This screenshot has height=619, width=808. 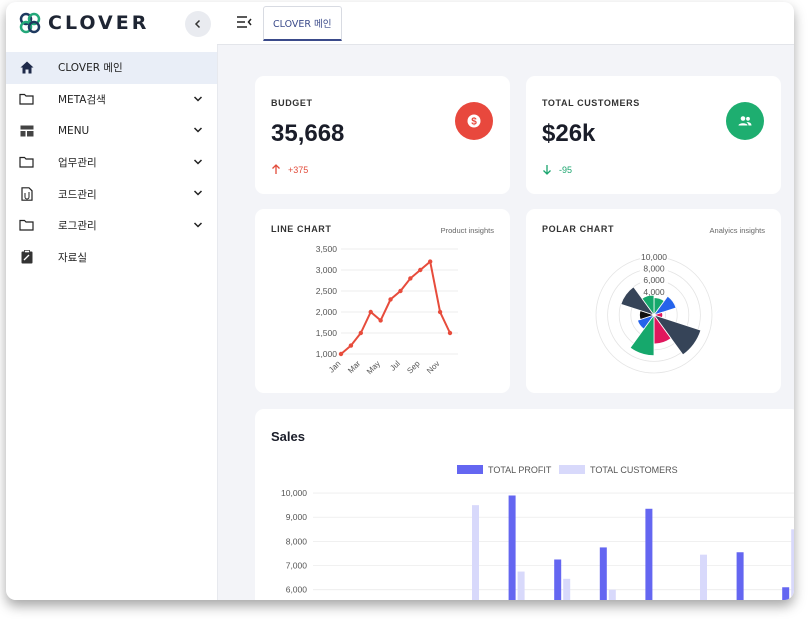 What do you see at coordinates (520, 470) in the screenshot?
I see `legend-label-profit: TOTAL PROFIT` at bounding box center [520, 470].